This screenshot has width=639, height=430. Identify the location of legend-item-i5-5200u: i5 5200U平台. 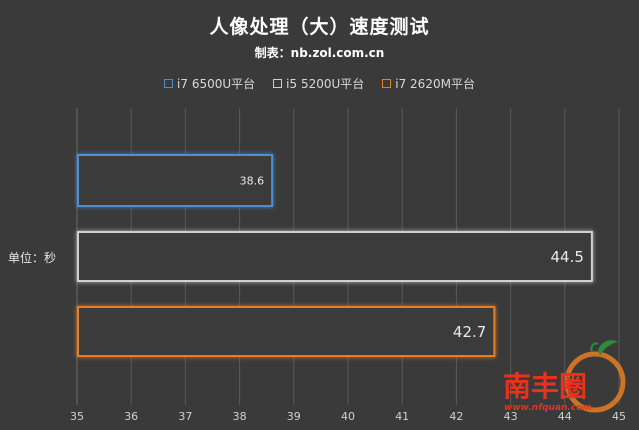
(318, 83).